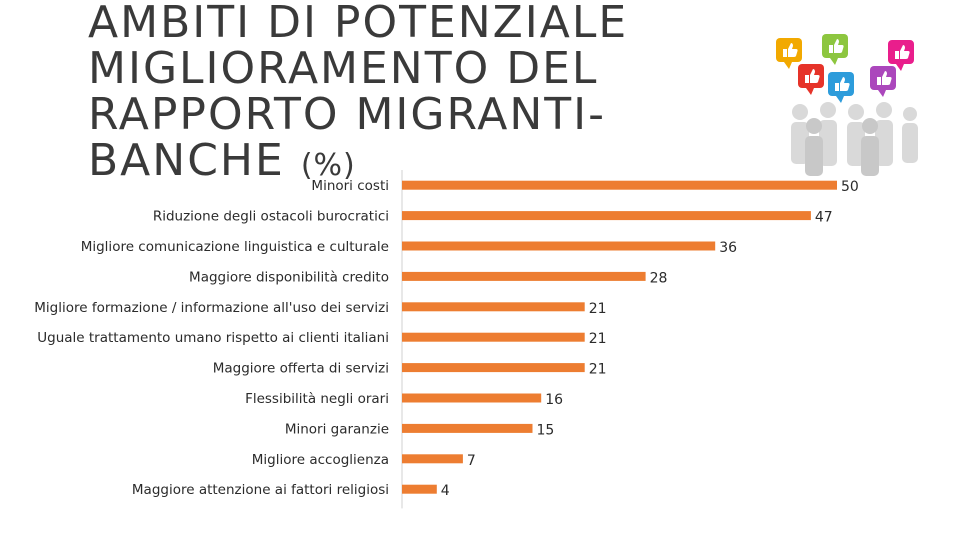  Describe the element at coordinates (317, 399) in the screenshot. I see `category-label: Flessibilità negli orari` at that location.